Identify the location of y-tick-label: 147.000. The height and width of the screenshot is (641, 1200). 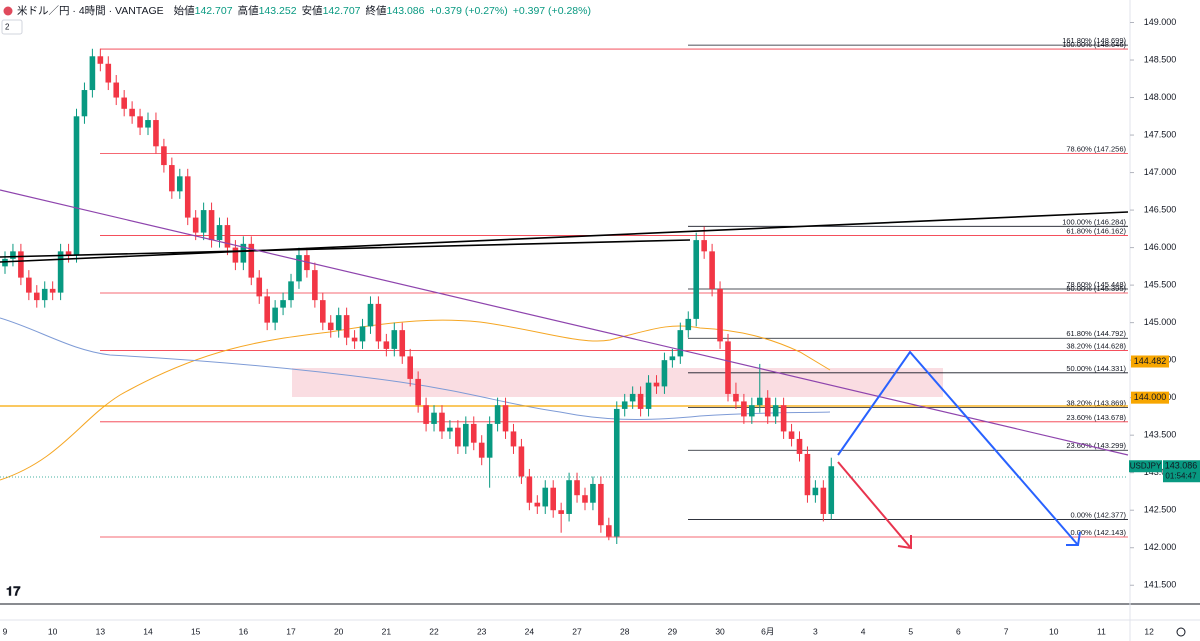
(1160, 172).